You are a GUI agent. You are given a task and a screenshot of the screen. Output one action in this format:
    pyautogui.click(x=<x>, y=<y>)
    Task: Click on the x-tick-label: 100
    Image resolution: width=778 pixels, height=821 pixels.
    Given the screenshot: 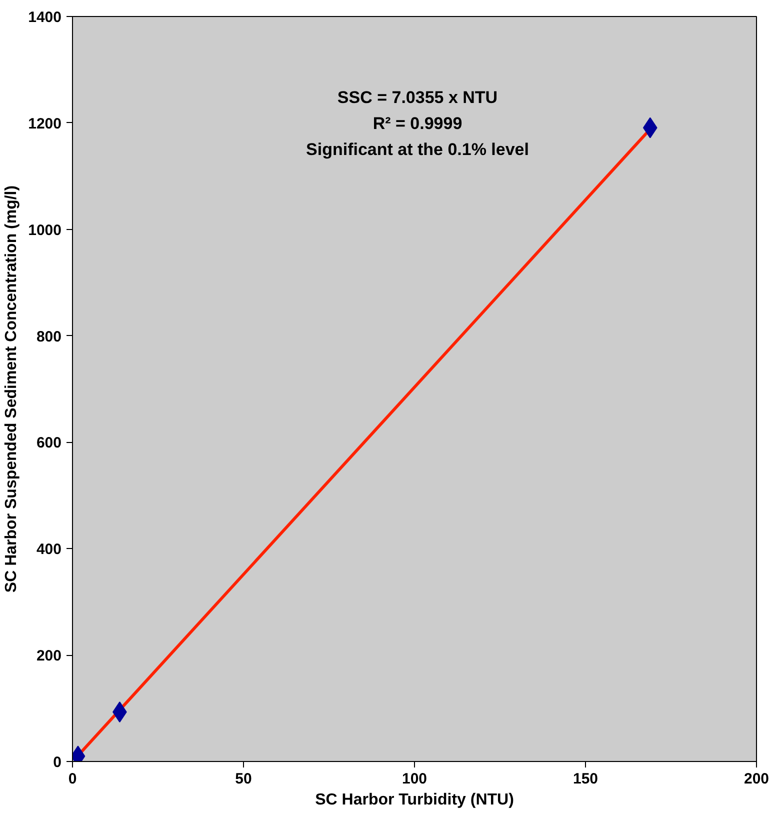 What is the action you would take?
    pyautogui.click(x=415, y=779)
    